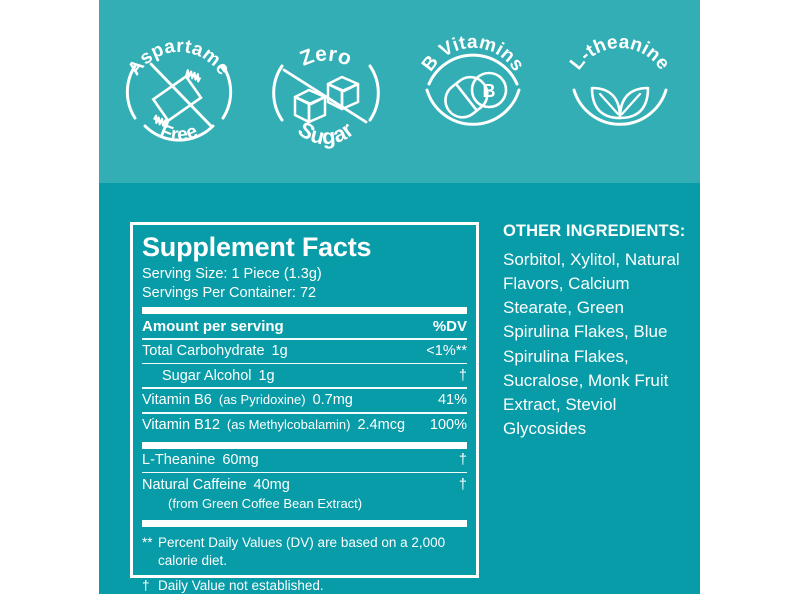 The width and height of the screenshot is (800, 600). I want to click on badge-top-label: L-theanine, so click(621, 52).